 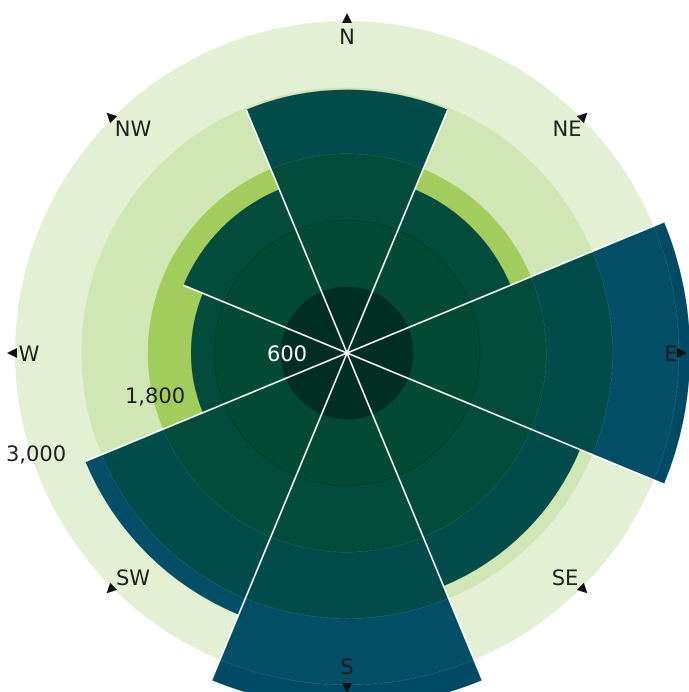 What do you see at coordinates (12, 353) in the screenshot?
I see `arrow-w-icon` at bounding box center [12, 353].